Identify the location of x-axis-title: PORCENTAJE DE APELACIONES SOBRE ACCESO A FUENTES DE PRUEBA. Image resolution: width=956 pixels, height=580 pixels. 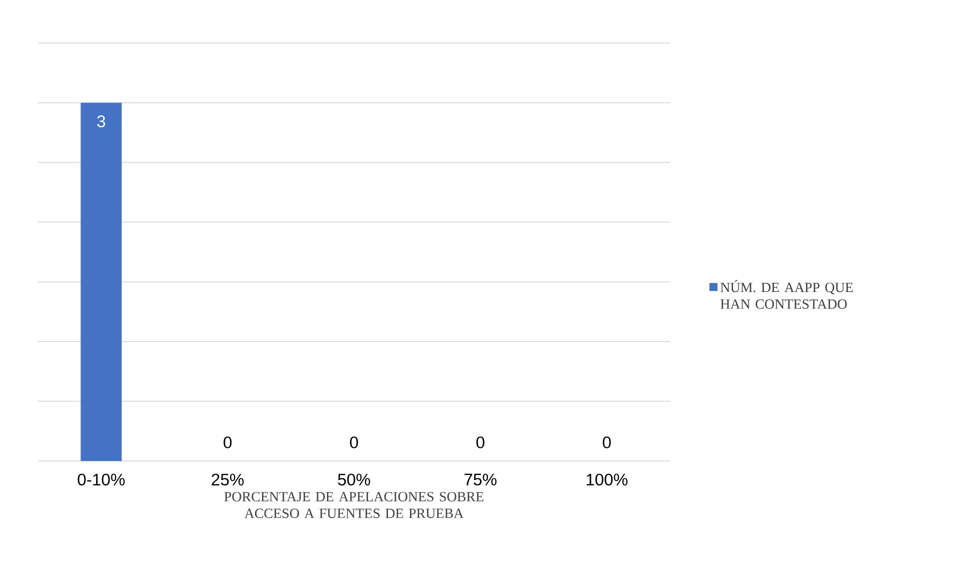
(354, 505).